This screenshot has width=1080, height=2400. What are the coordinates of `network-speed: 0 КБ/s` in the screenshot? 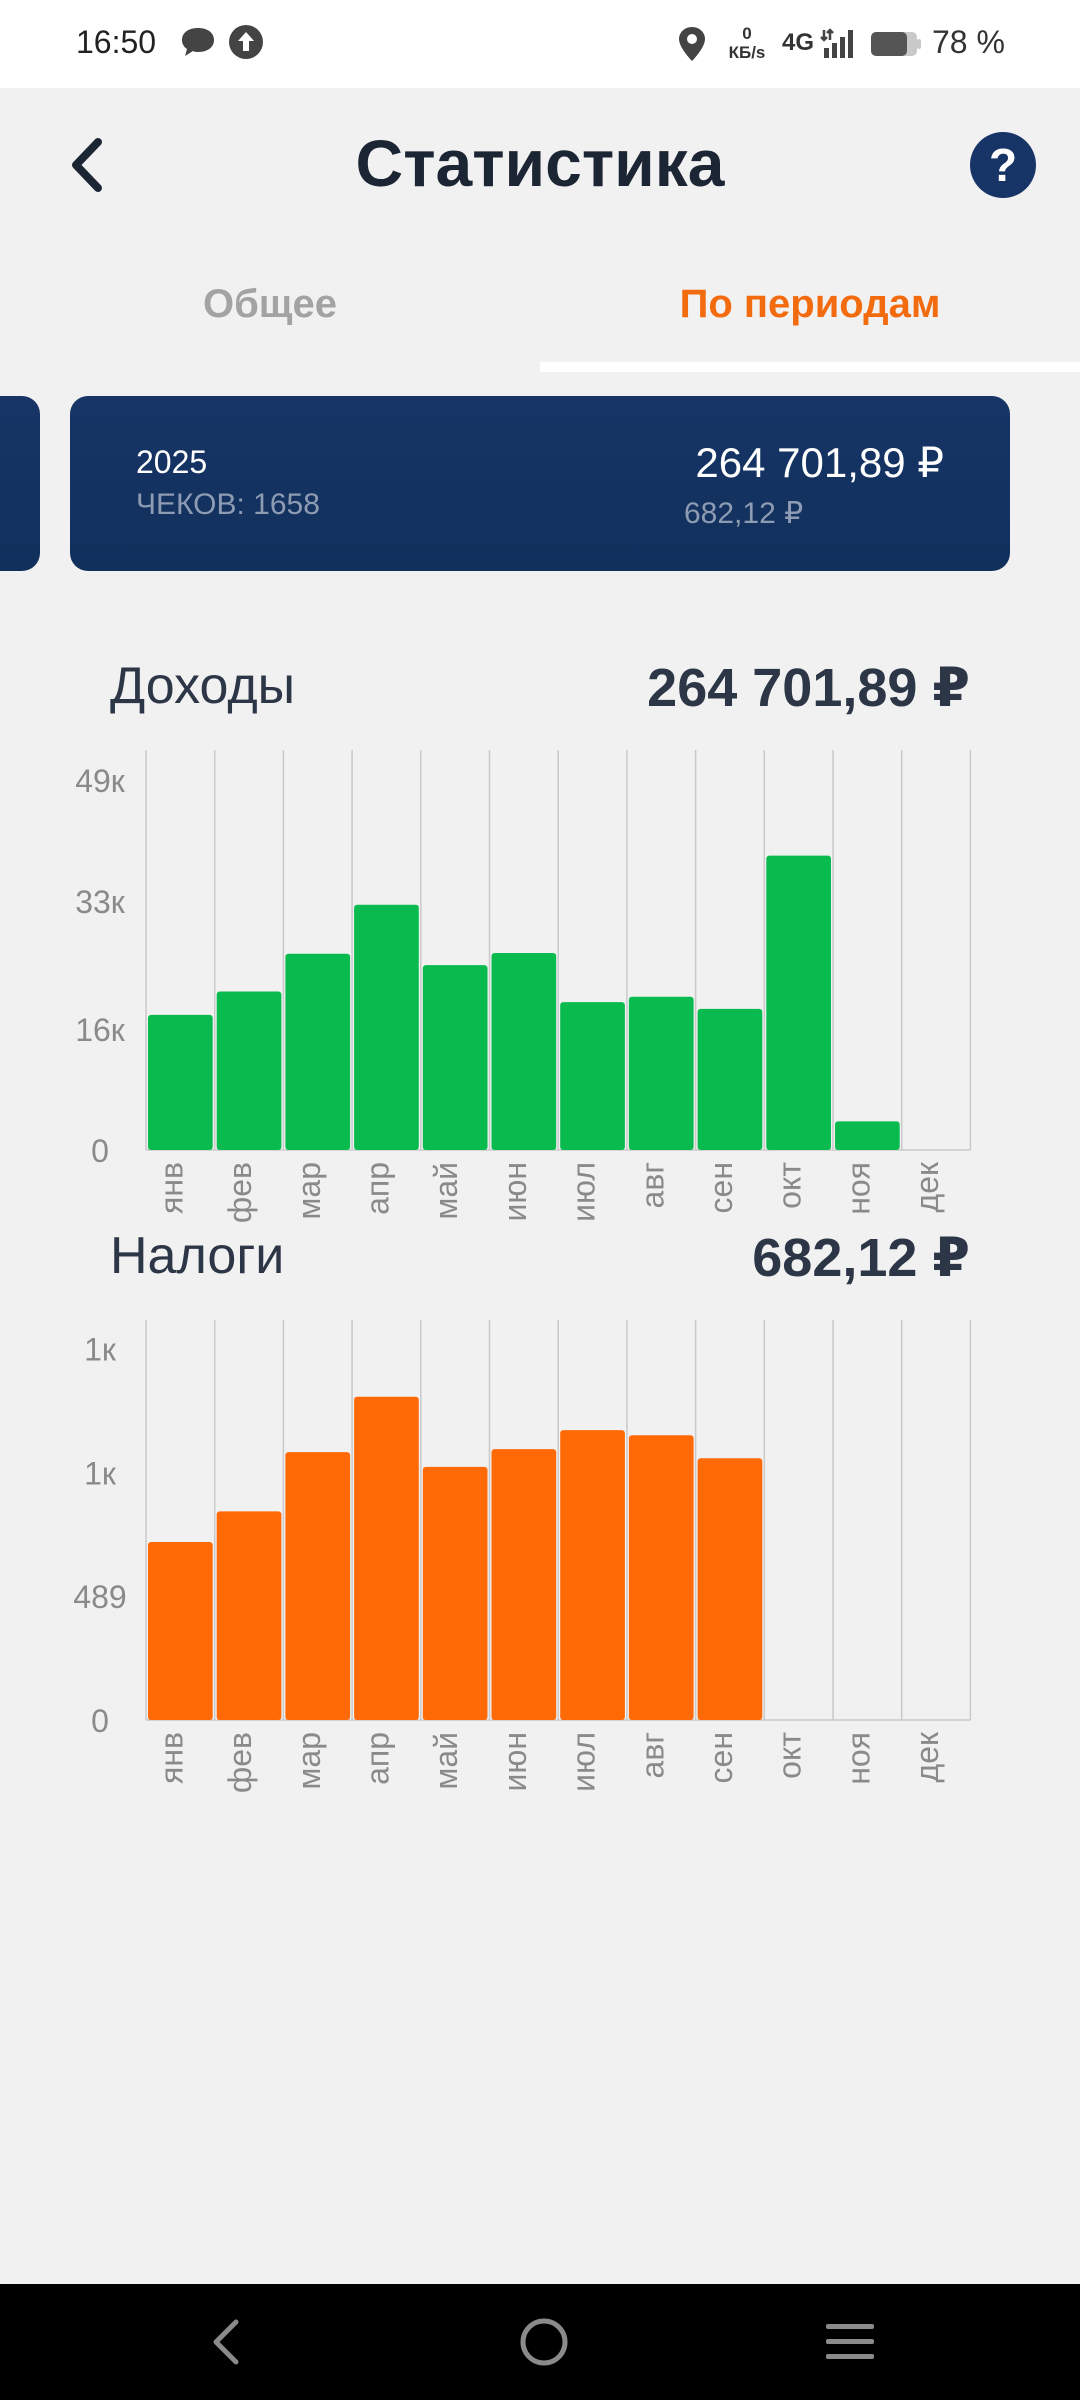 It's located at (747, 43).